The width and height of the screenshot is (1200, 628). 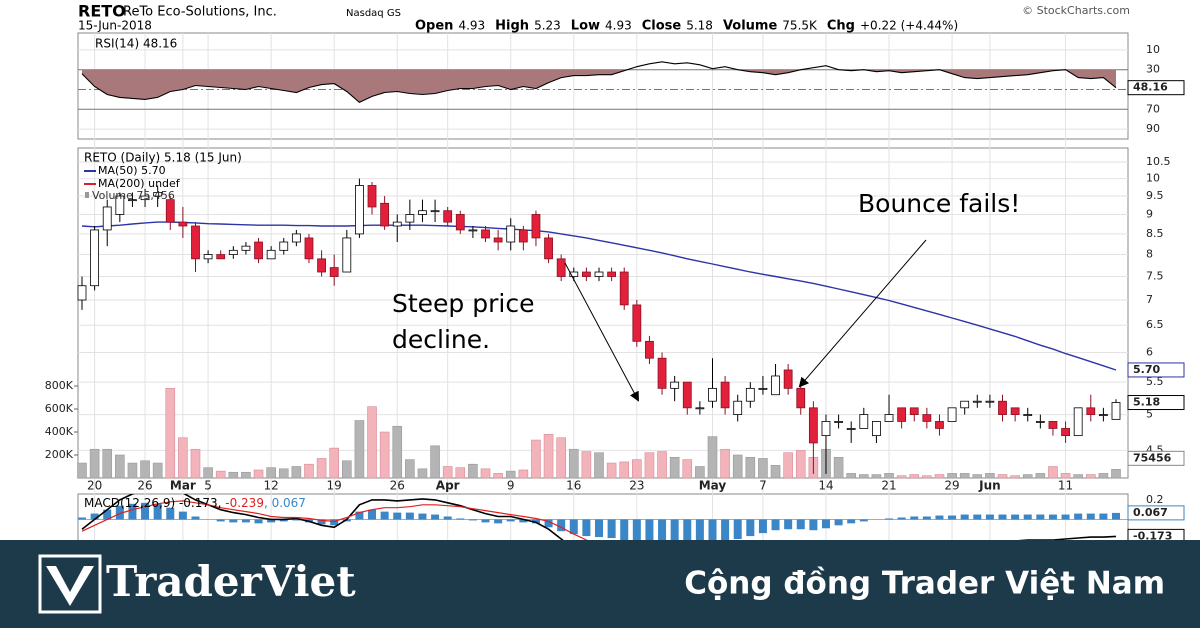 I want to click on close-tag: 5.18, so click(x=1146, y=402).